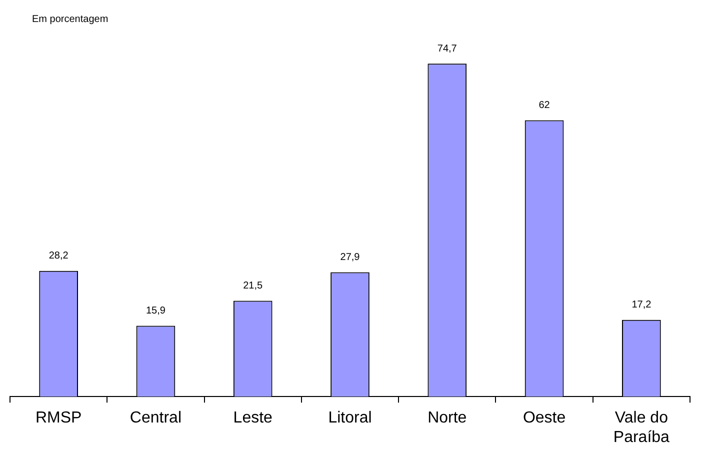 The image size is (704, 453). I want to click on x-tick-label: Oeste, so click(544, 418).